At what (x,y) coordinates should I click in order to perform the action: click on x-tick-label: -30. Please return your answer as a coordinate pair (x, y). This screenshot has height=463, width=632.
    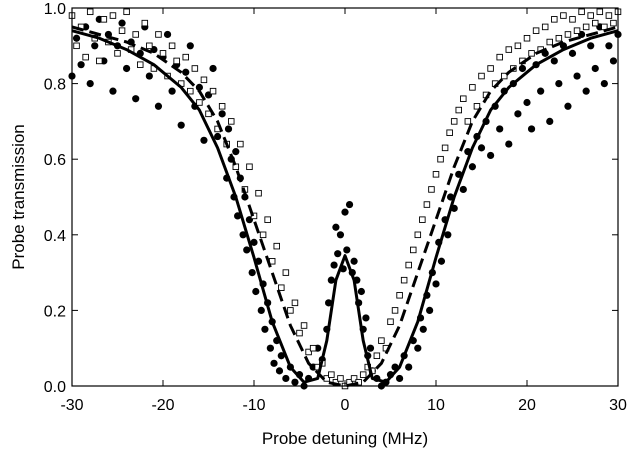
    Looking at the image, I should click on (71, 405).